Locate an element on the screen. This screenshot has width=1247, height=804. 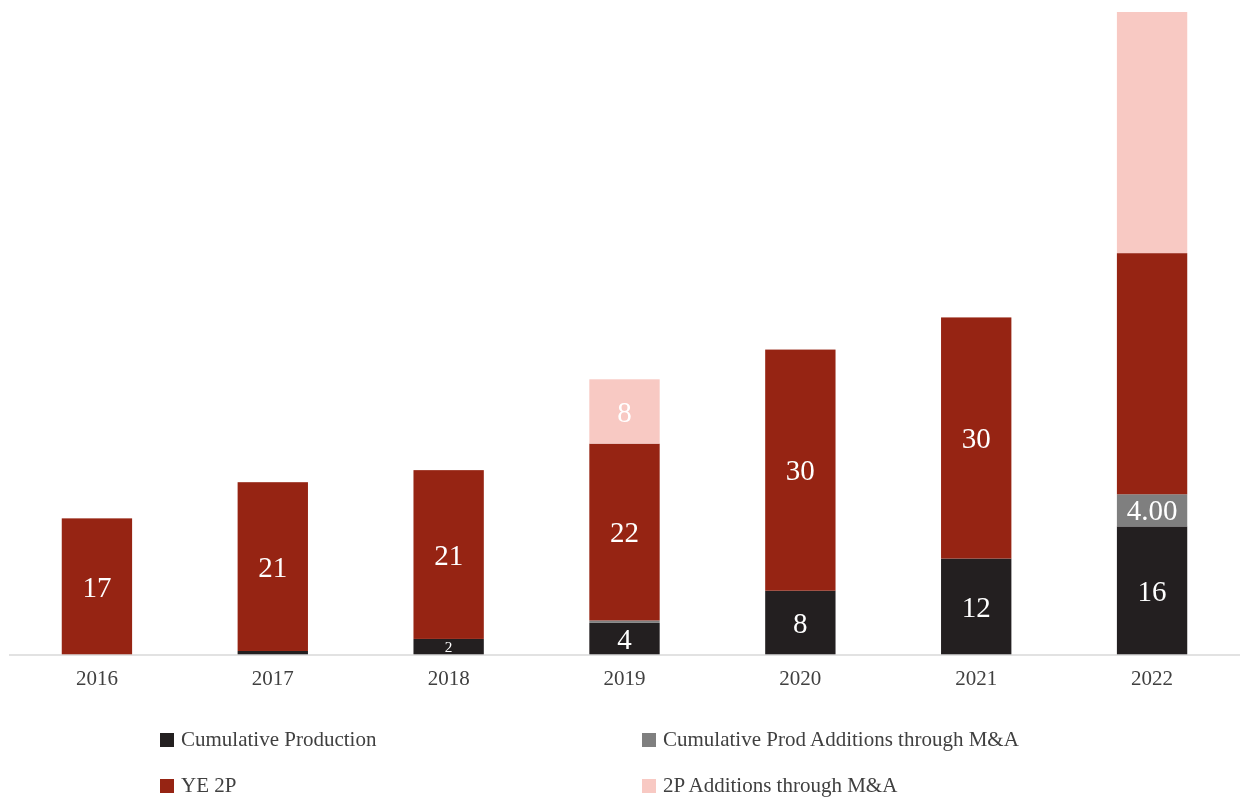
x-tick-label: 2021 is located at coordinates (976, 678).